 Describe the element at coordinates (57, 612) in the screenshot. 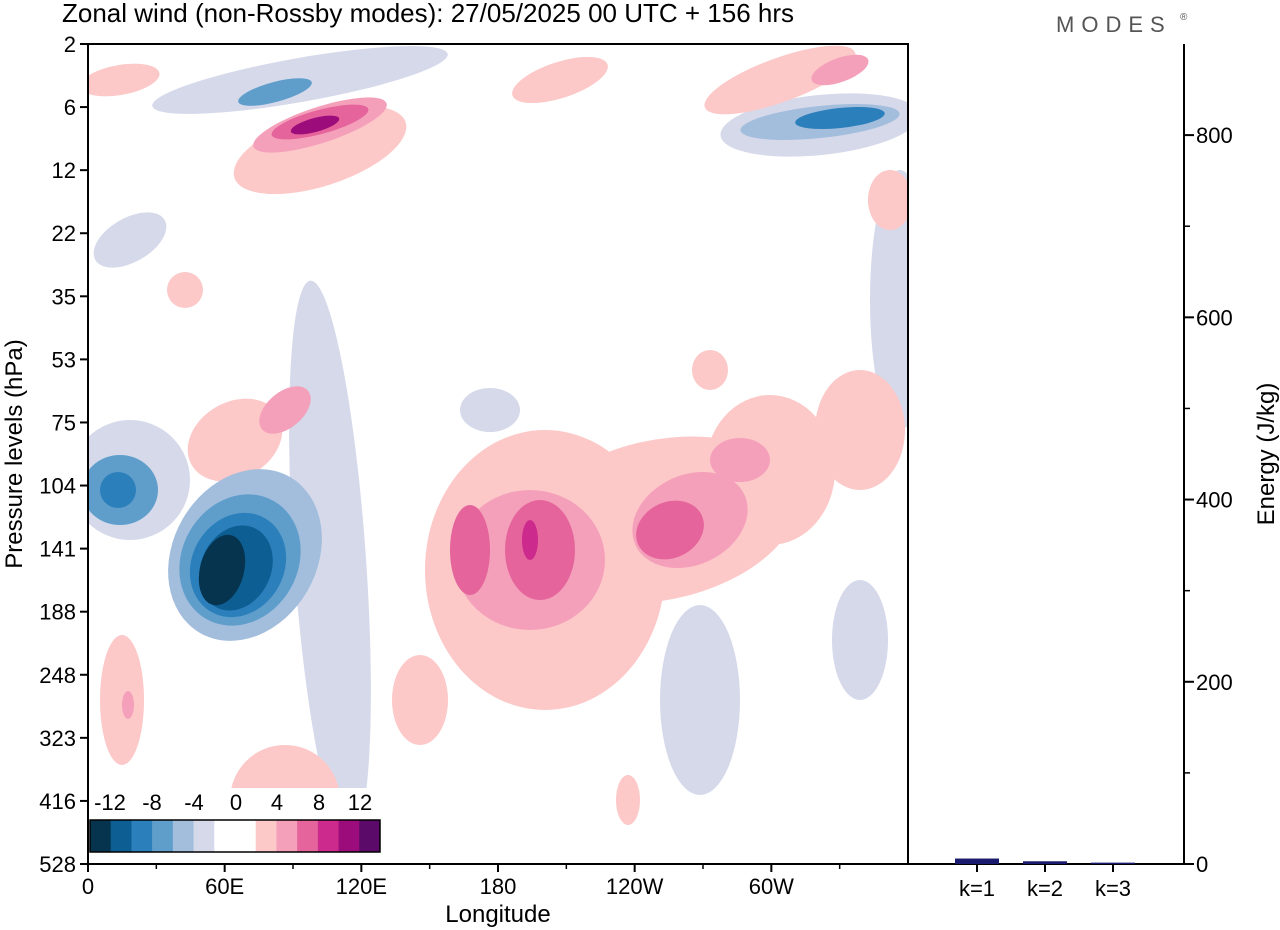

I see `y-tick-label: 188` at that location.